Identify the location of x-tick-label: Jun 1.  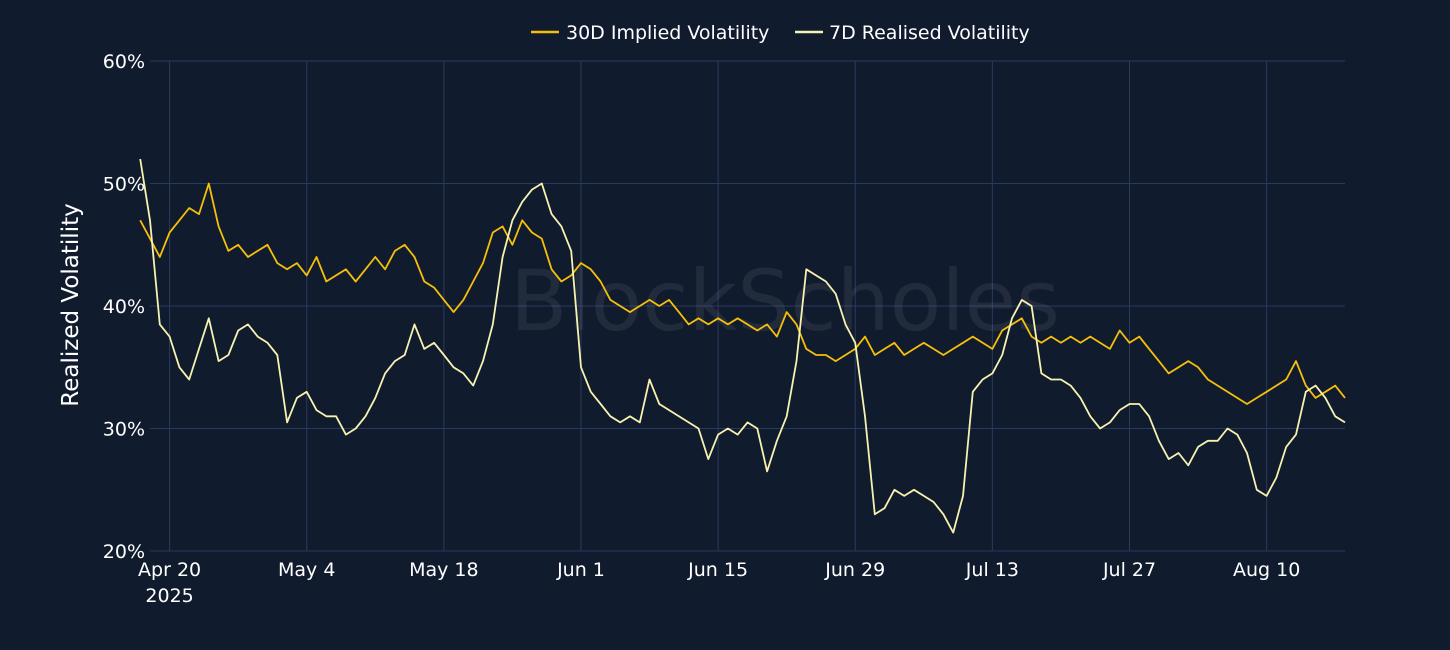
(580, 570).